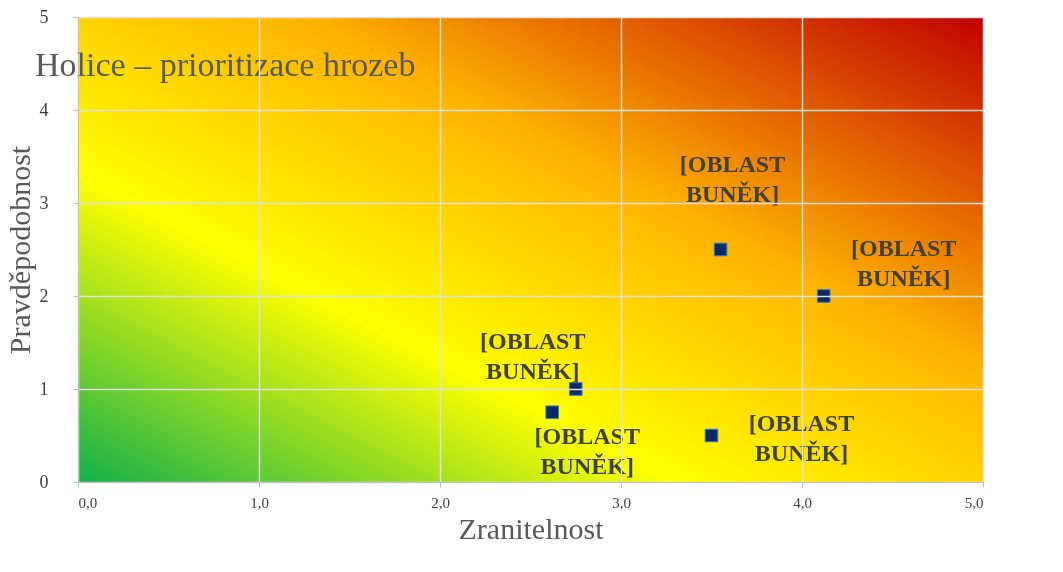  I want to click on x-tick-label: 1,0, so click(259, 502).